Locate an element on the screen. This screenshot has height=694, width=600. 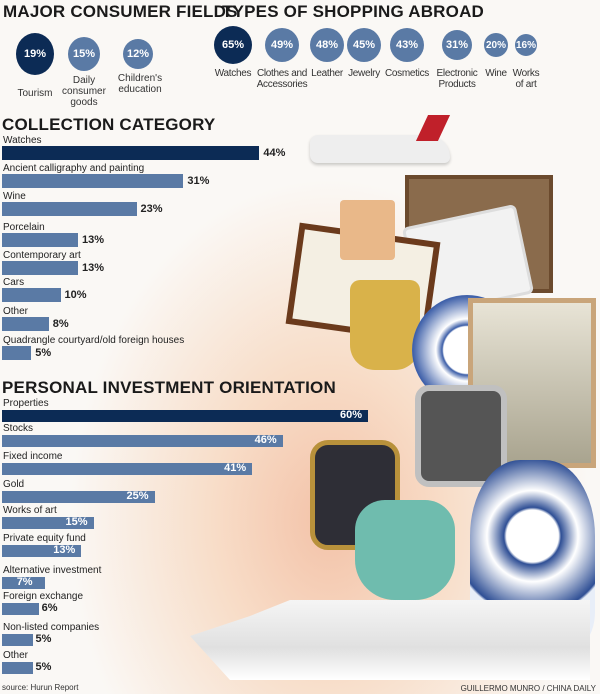
bar-label: Fixed income is located at coordinates (33, 456).